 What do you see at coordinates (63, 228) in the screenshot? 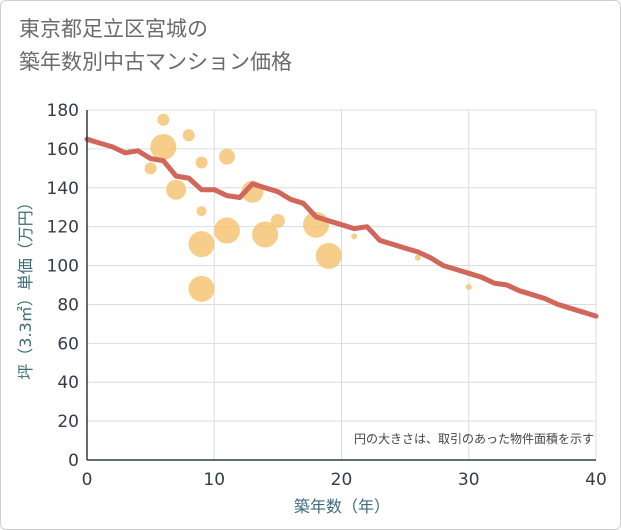
I see `y-tick-label: 120` at bounding box center [63, 228].